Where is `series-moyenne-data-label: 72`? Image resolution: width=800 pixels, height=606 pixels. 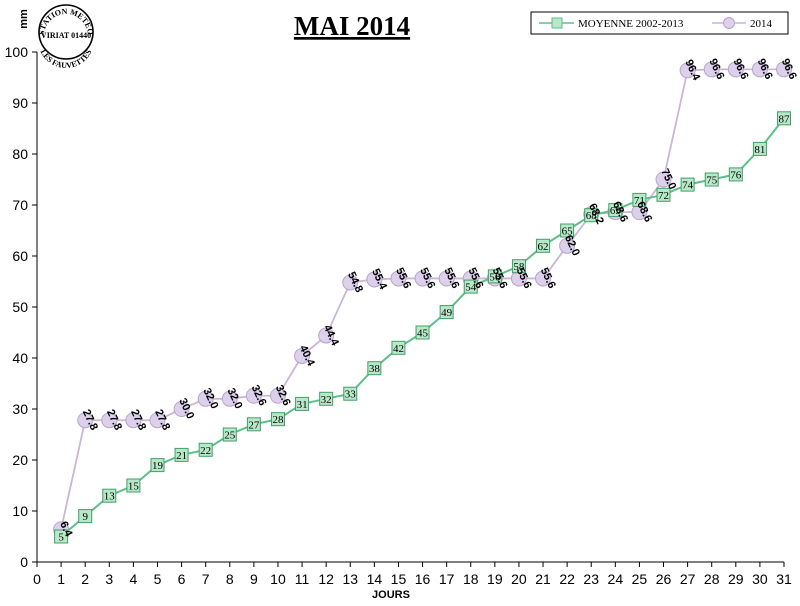
series-moyenne-data-label: 72 is located at coordinates (663, 196).